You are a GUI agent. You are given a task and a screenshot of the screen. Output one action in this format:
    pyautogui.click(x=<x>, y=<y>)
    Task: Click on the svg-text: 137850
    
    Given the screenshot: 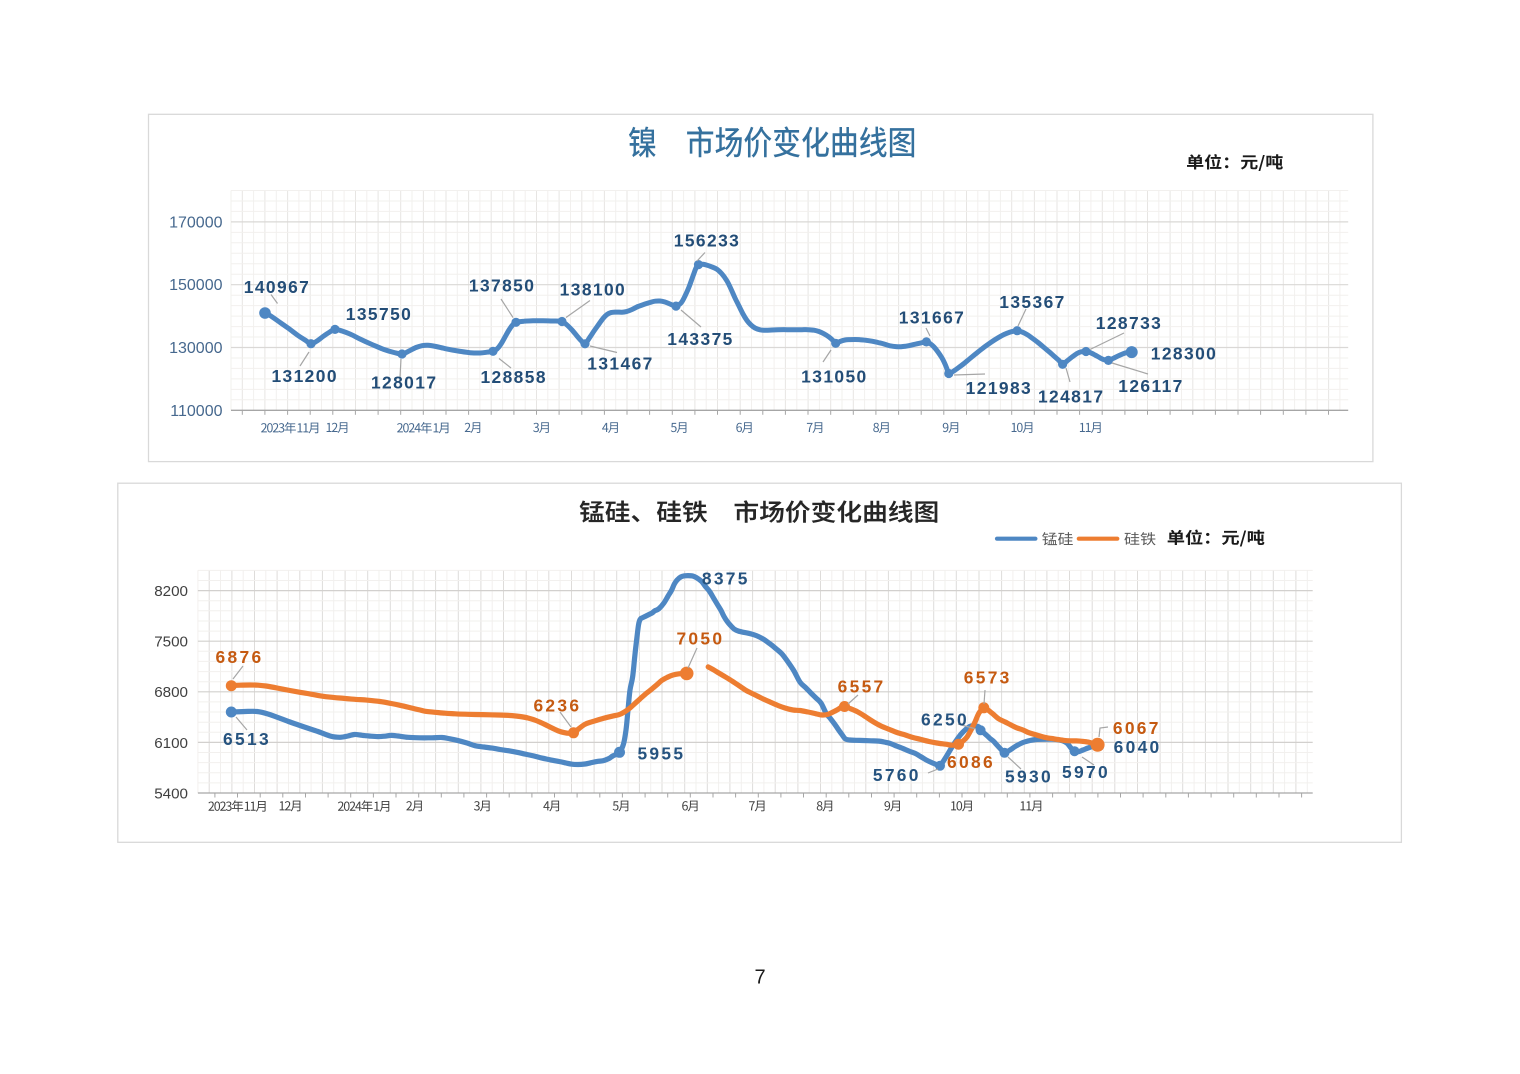 What is the action you would take?
    pyautogui.click(x=502, y=286)
    